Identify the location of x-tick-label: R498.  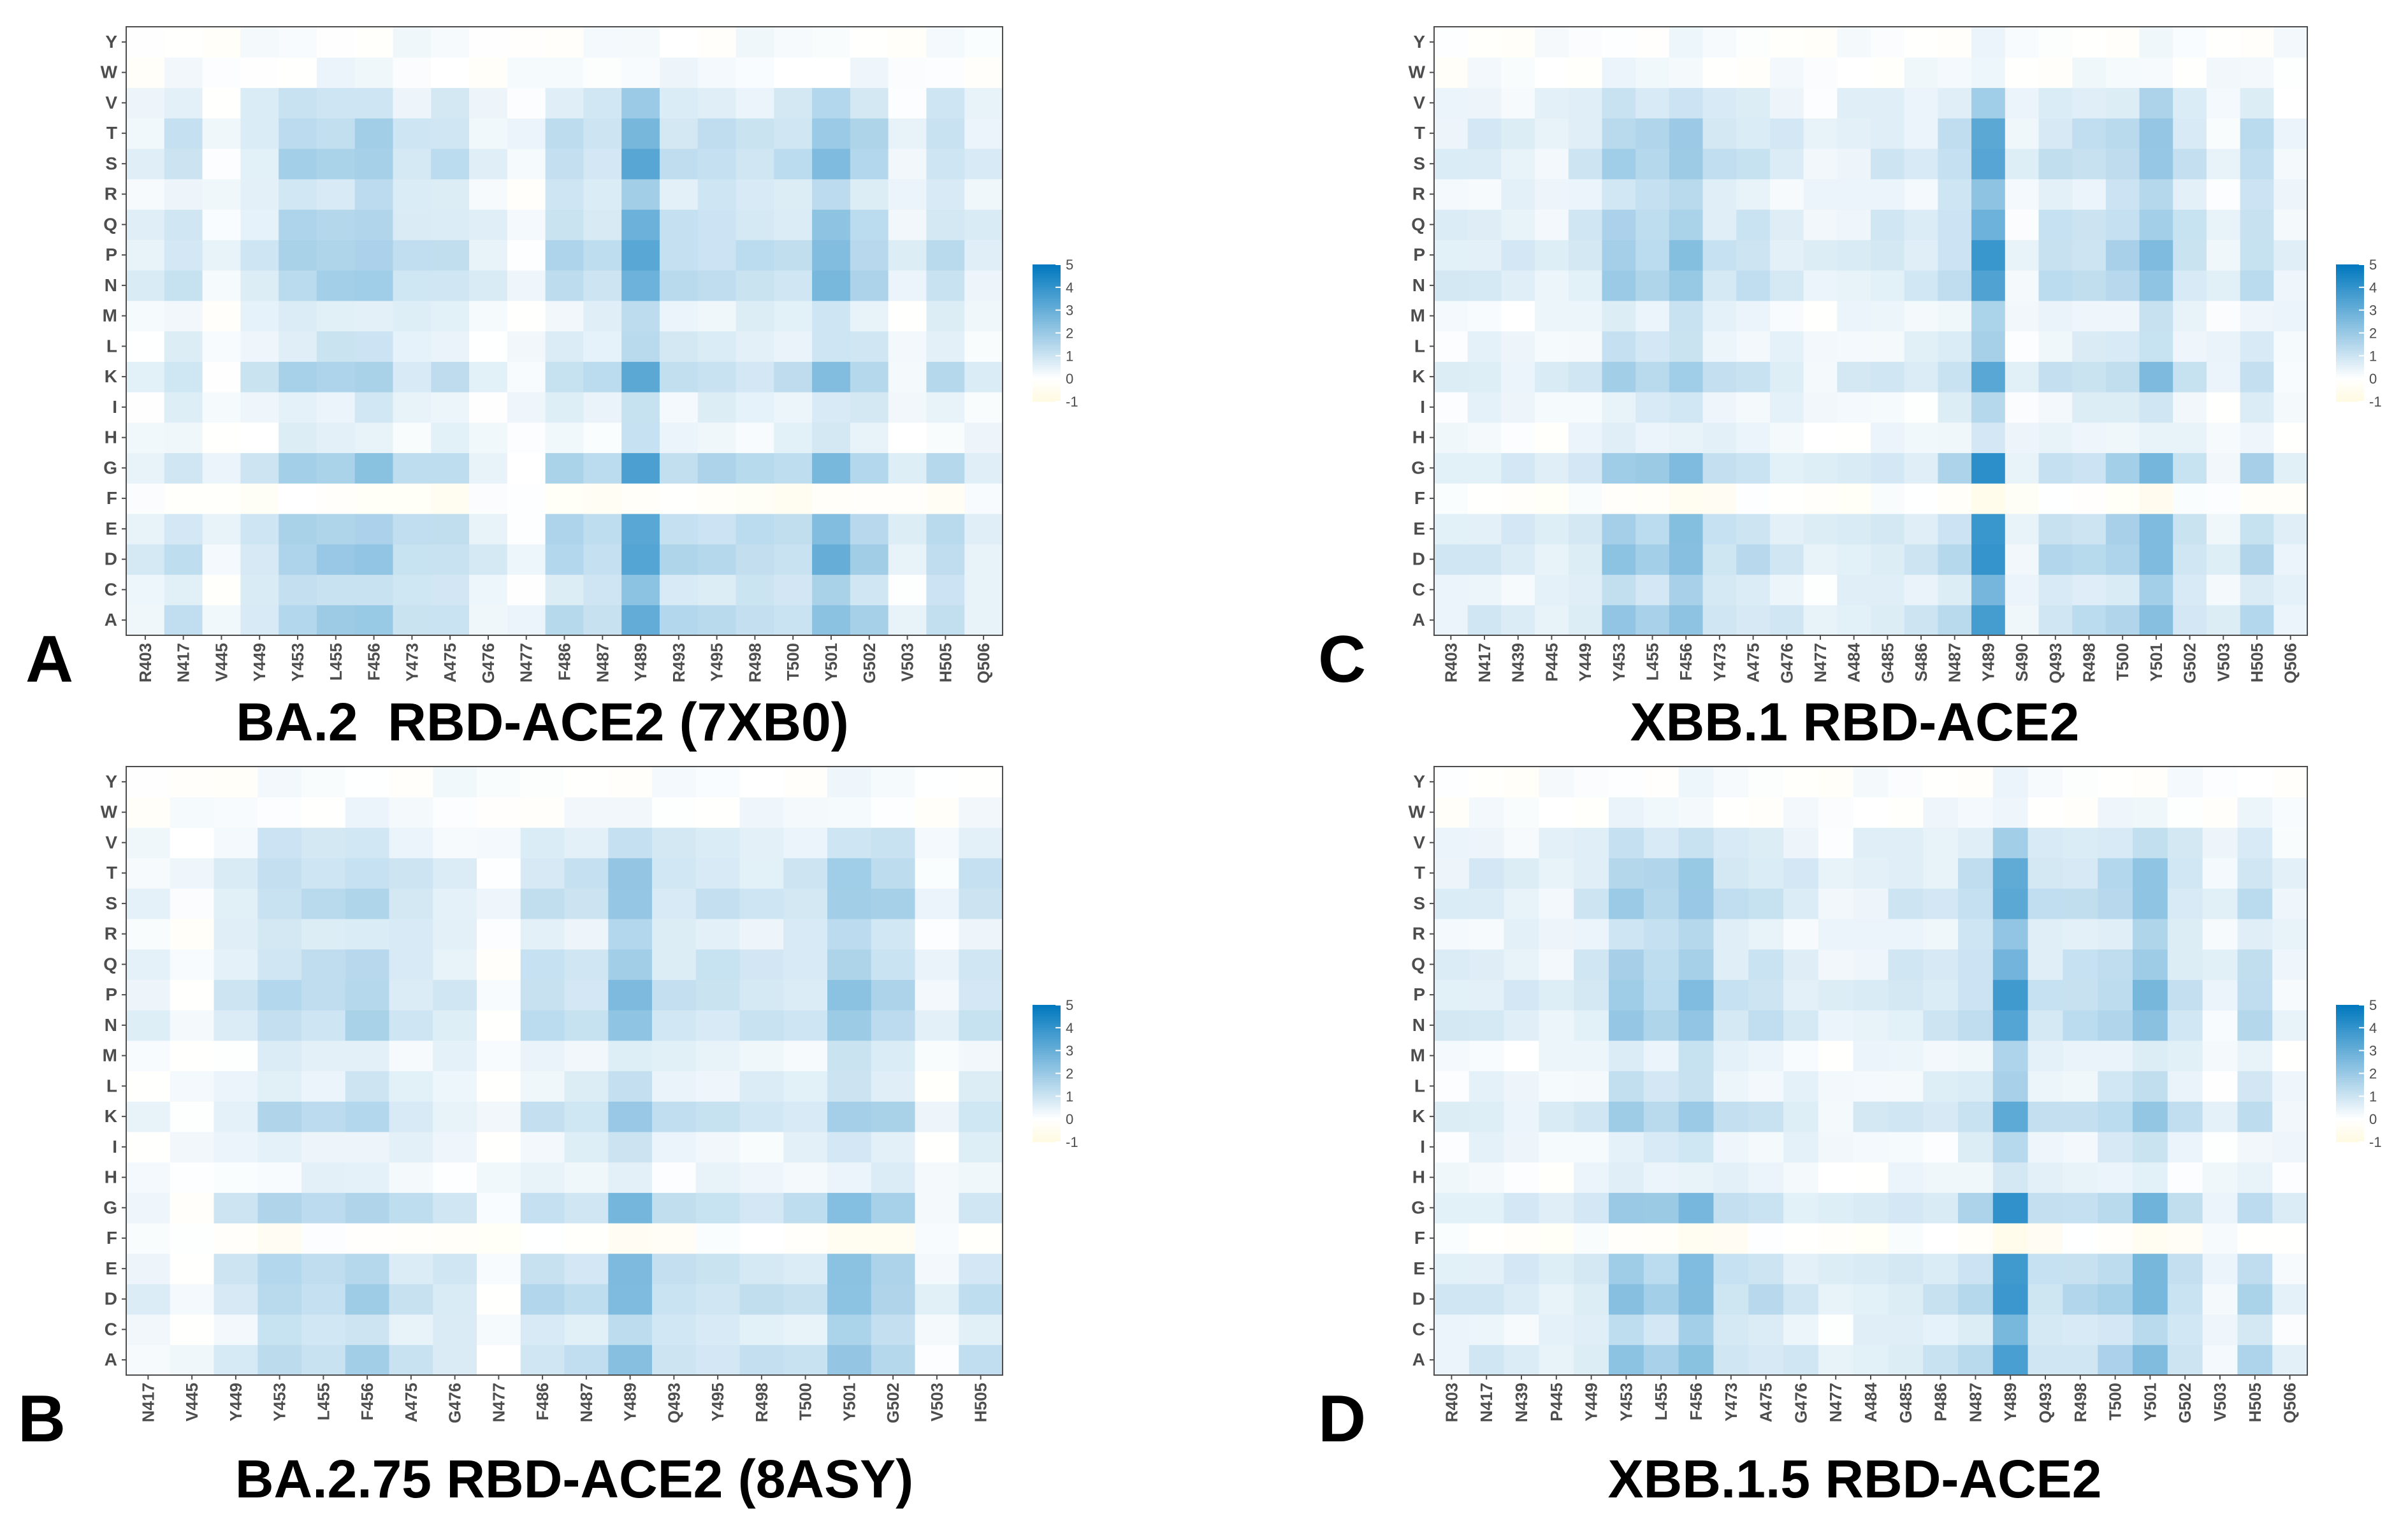
(2090, 663).